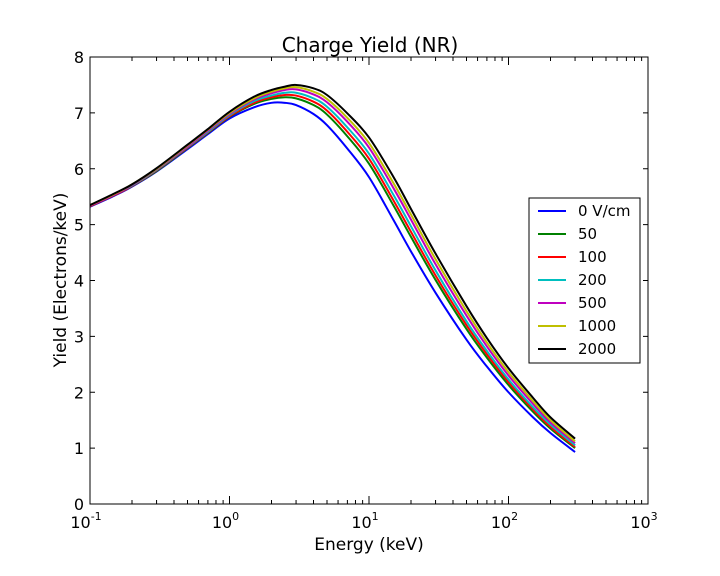  Describe the element at coordinates (79, 225) in the screenshot. I see `y-tick-label: 5` at that location.